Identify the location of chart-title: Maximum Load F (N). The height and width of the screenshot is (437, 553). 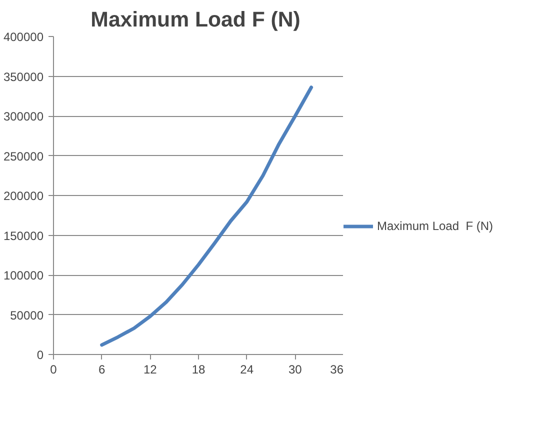
(195, 20).